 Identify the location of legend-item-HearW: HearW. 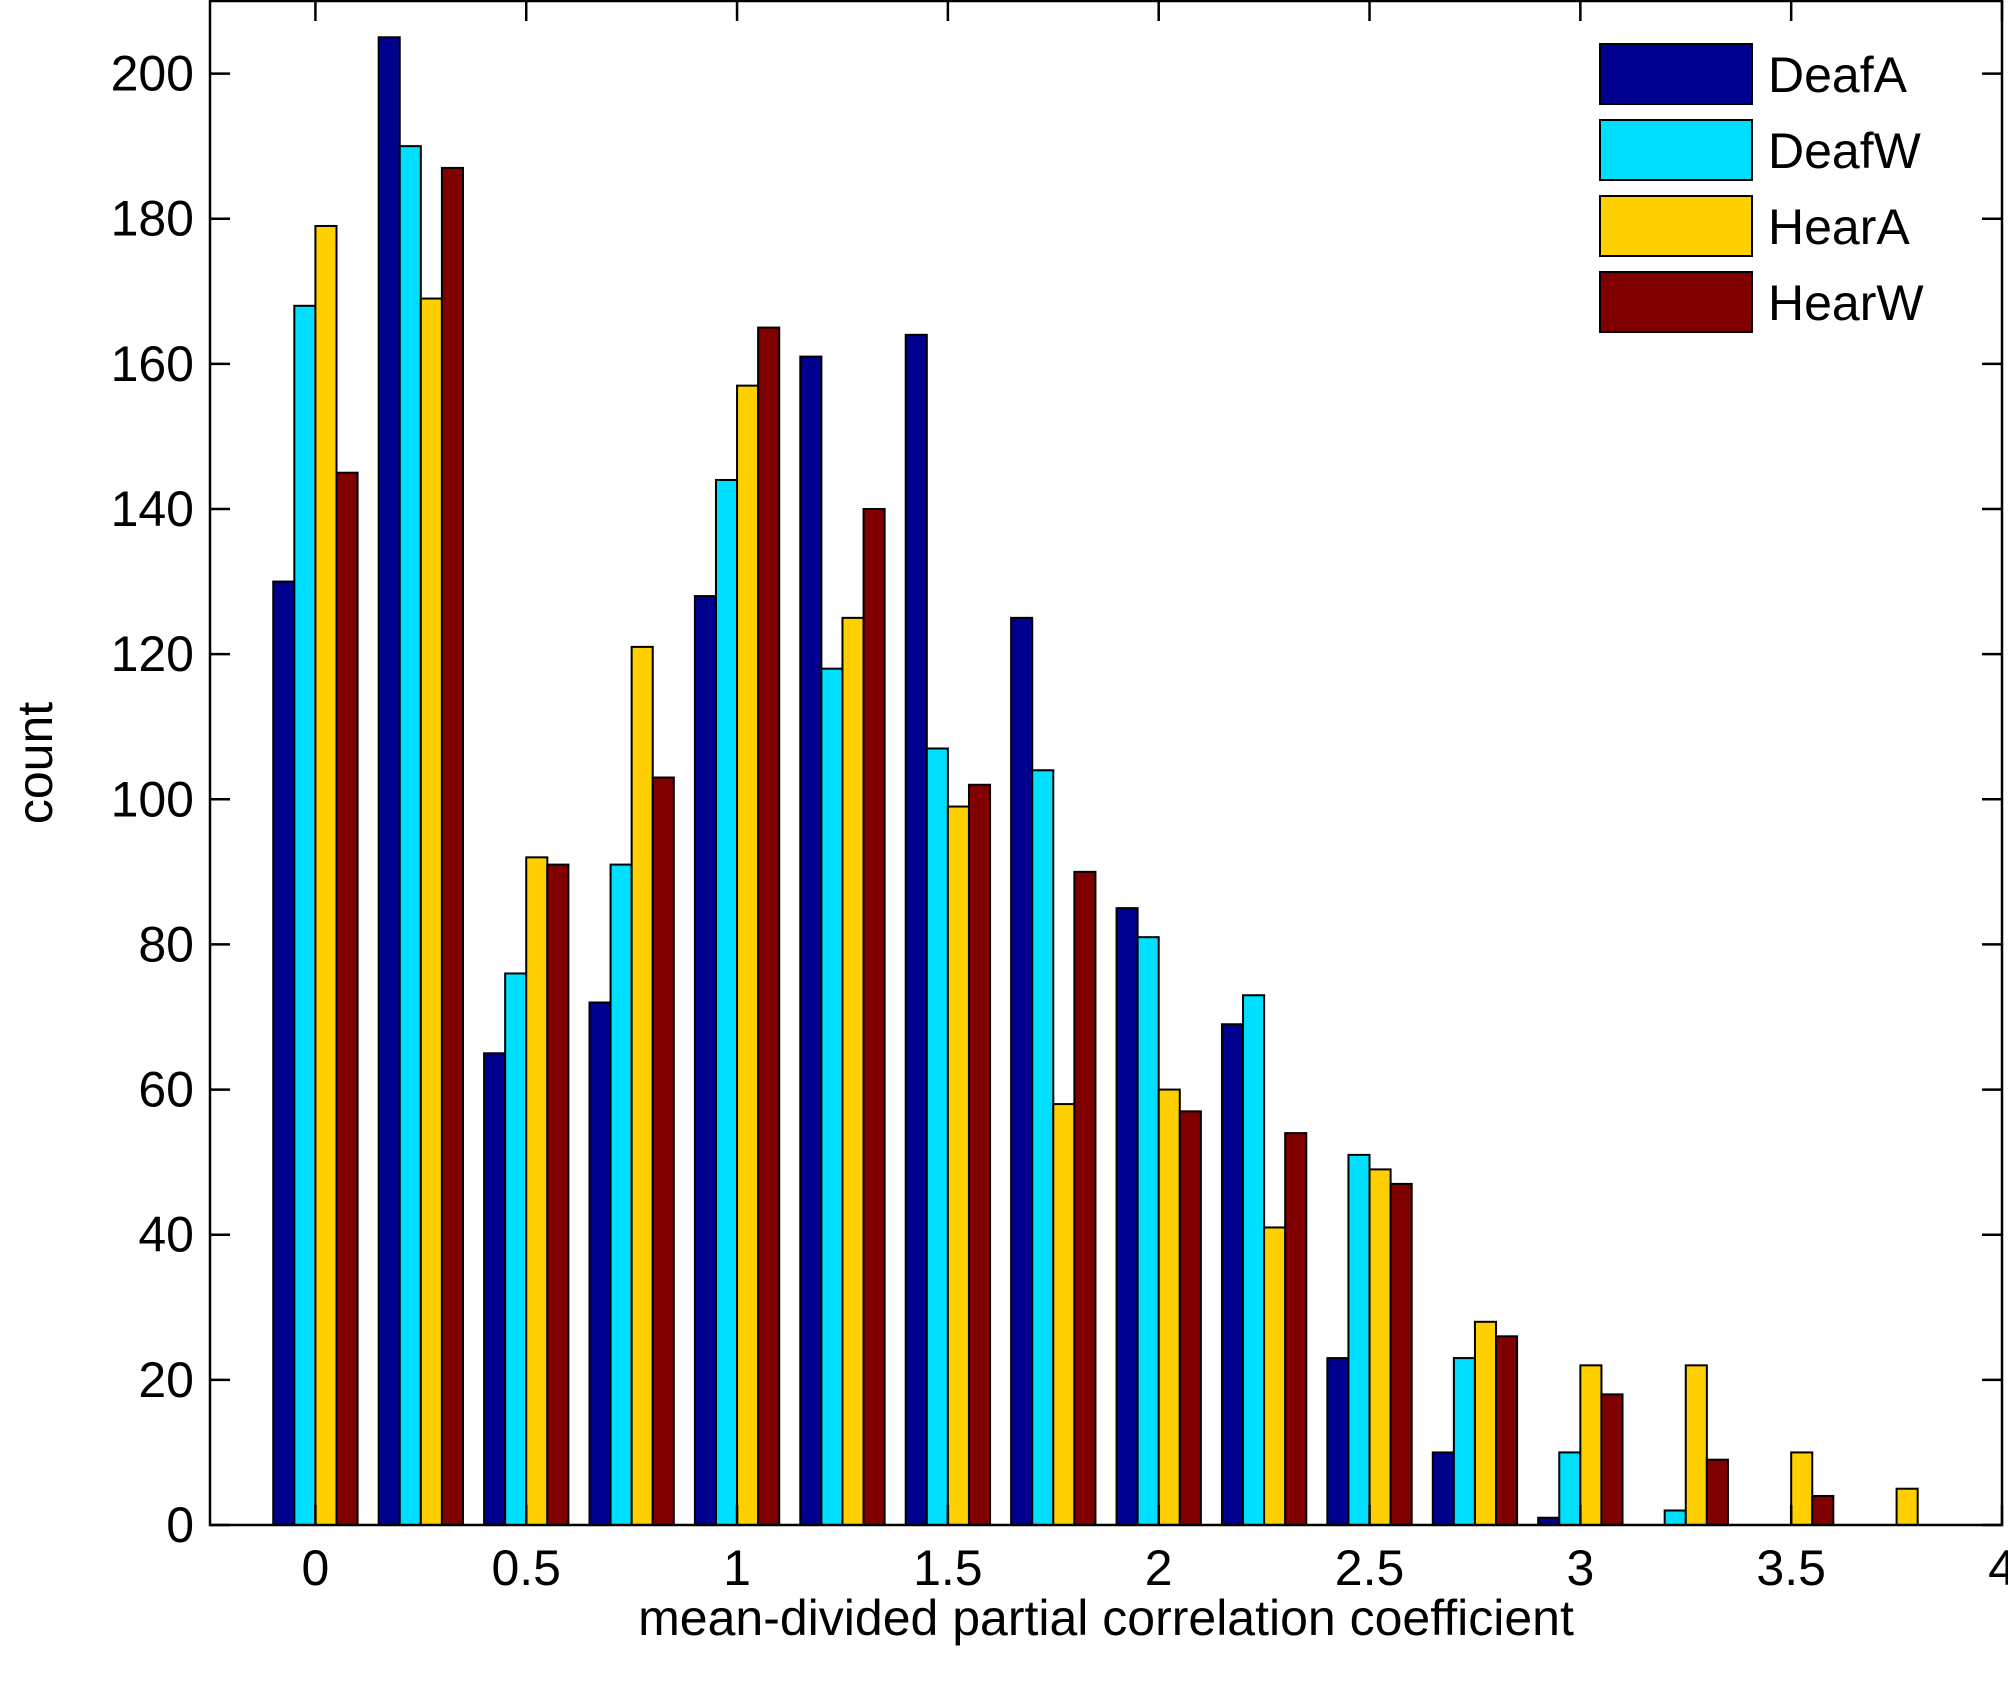
(1761, 302).